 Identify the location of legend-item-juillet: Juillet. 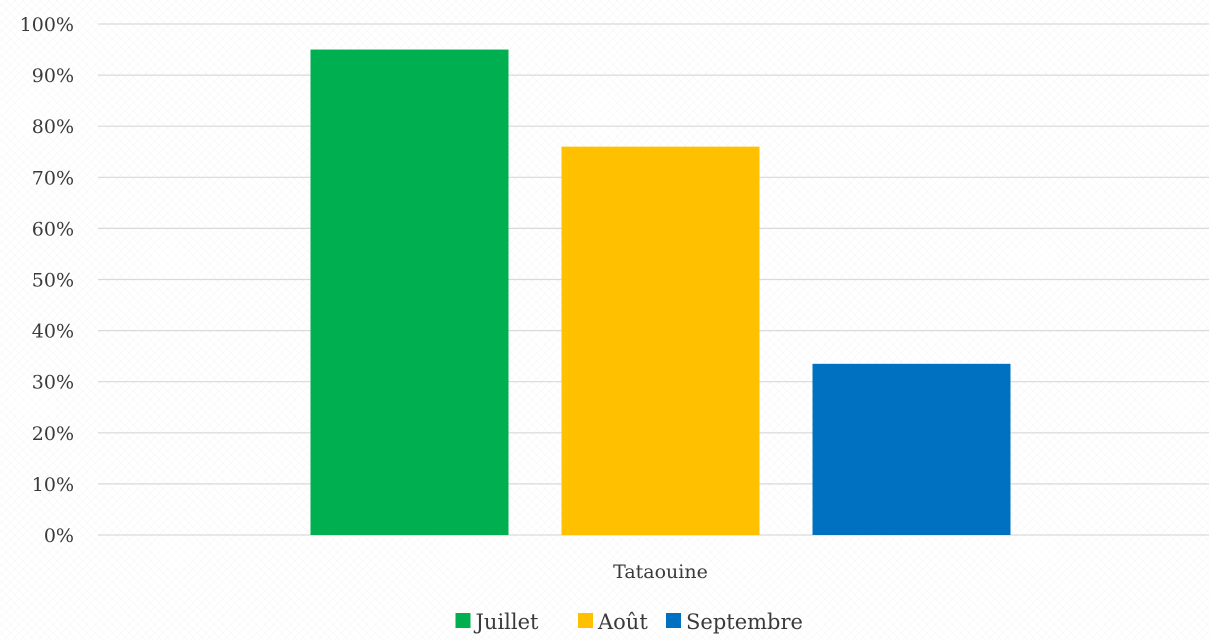
(497, 622).